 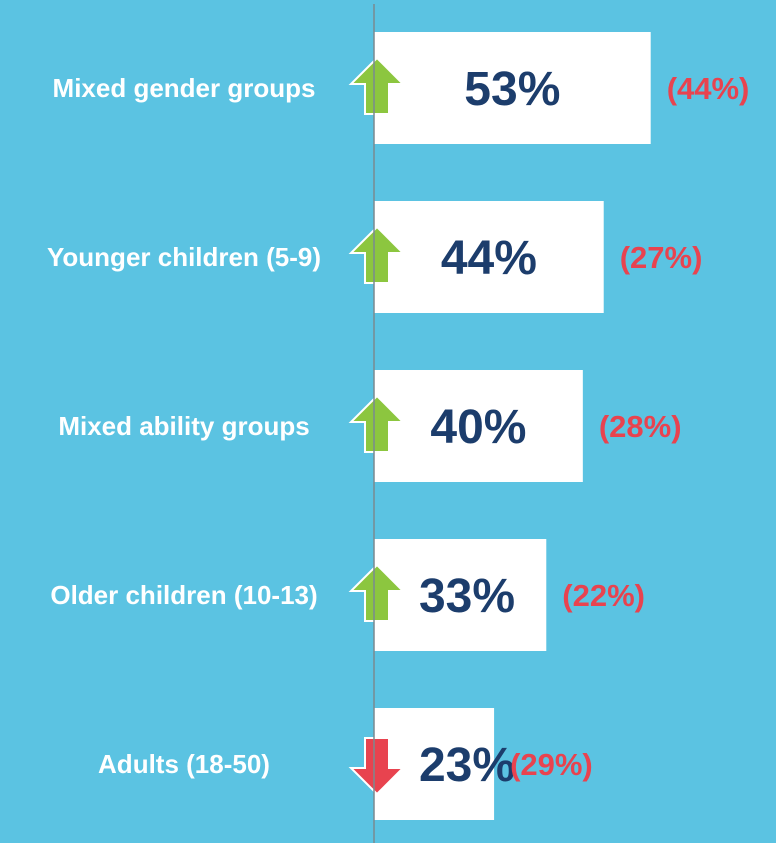 What do you see at coordinates (184, 595) in the screenshot?
I see `category-label: Older children (10-13)` at bounding box center [184, 595].